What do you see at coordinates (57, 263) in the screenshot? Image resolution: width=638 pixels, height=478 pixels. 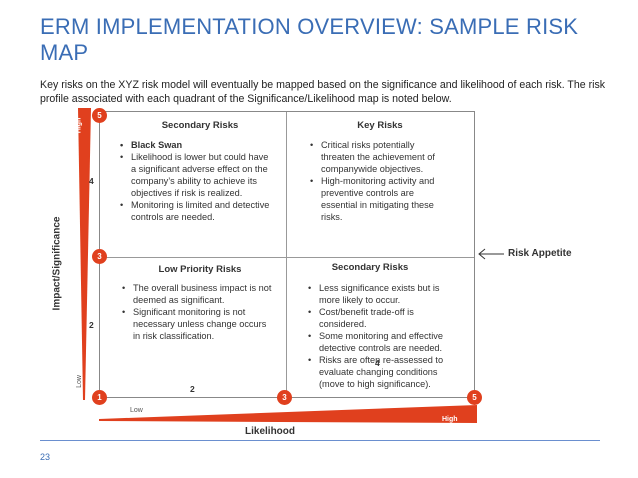 I see `y-axis-label: Impact/Significance` at bounding box center [57, 263].